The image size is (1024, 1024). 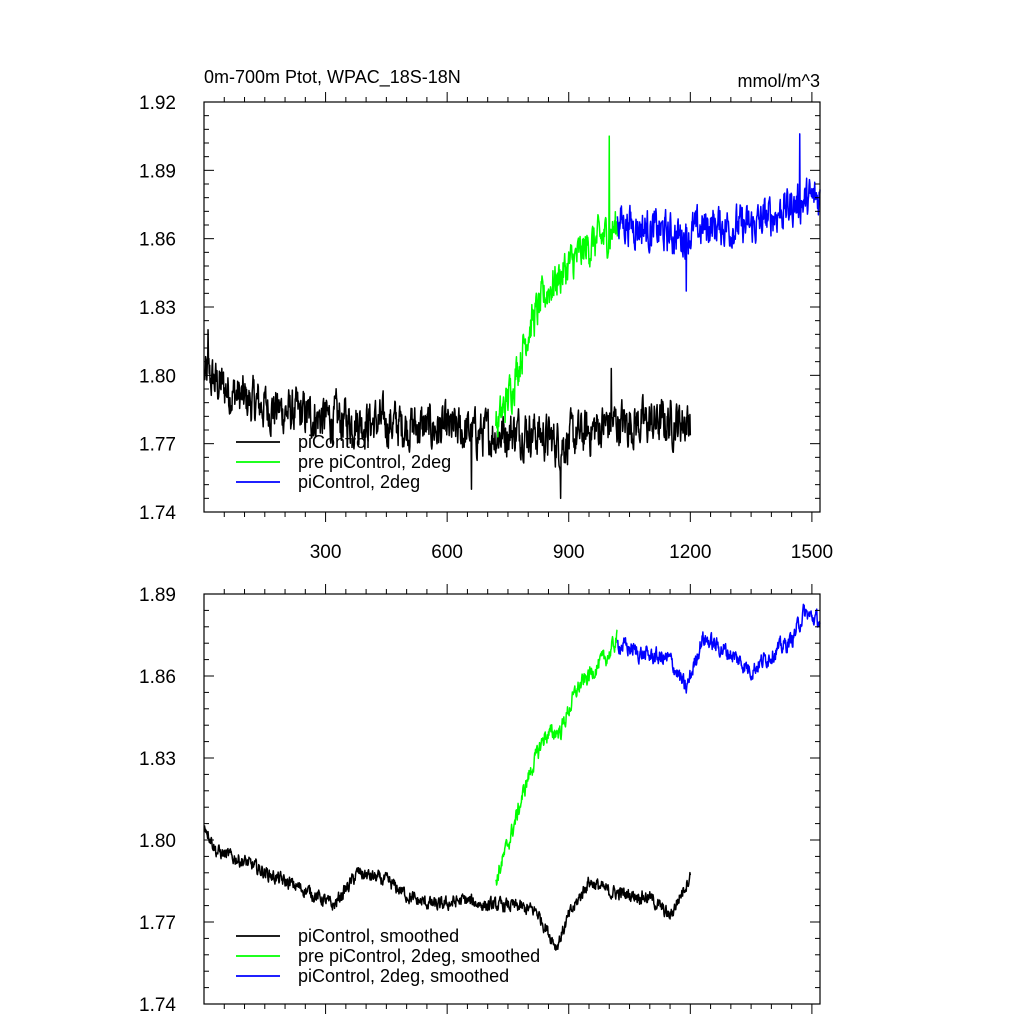 What do you see at coordinates (359, 482) in the screenshot?
I see `legend-label: piControl, 2deg` at bounding box center [359, 482].